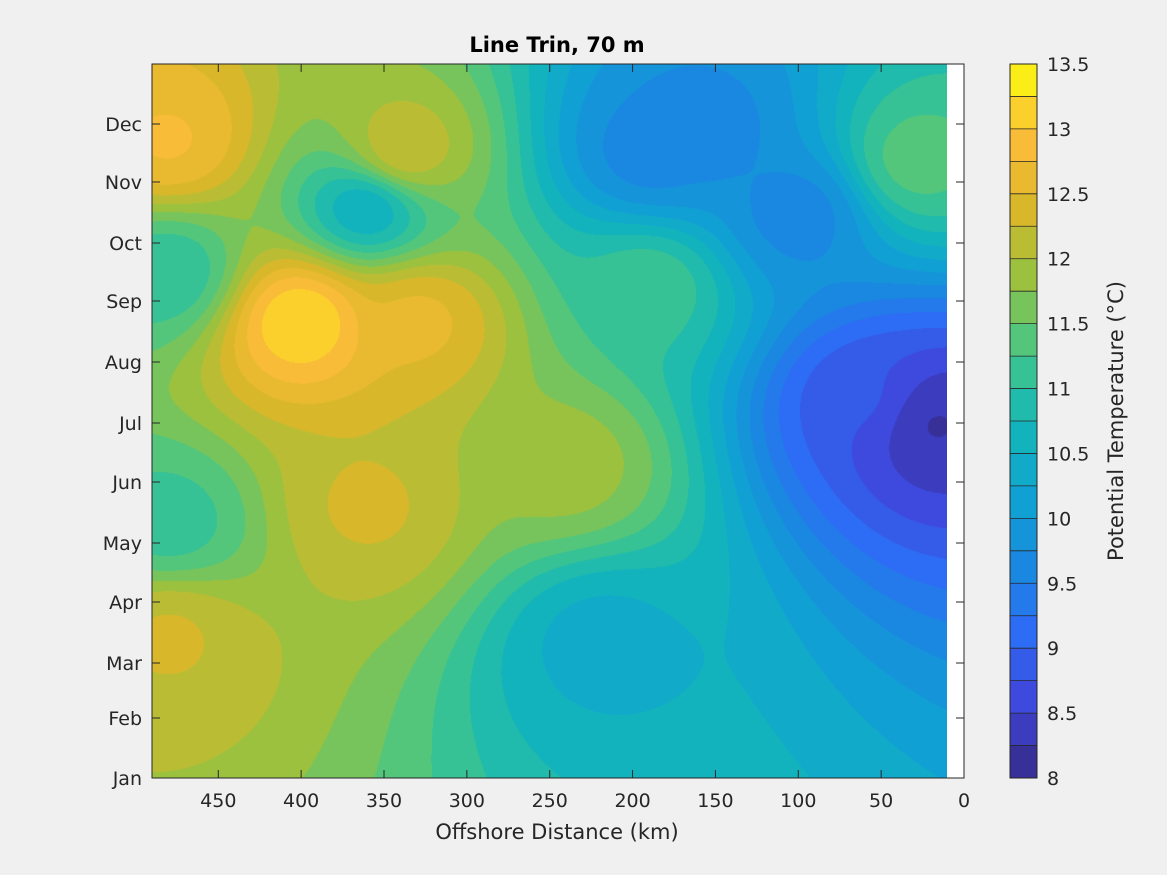 The height and width of the screenshot is (875, 1167). Describe the element at coordinates (126, 483) in the screenshot. I see `y-tick-label: Jun` at that location.